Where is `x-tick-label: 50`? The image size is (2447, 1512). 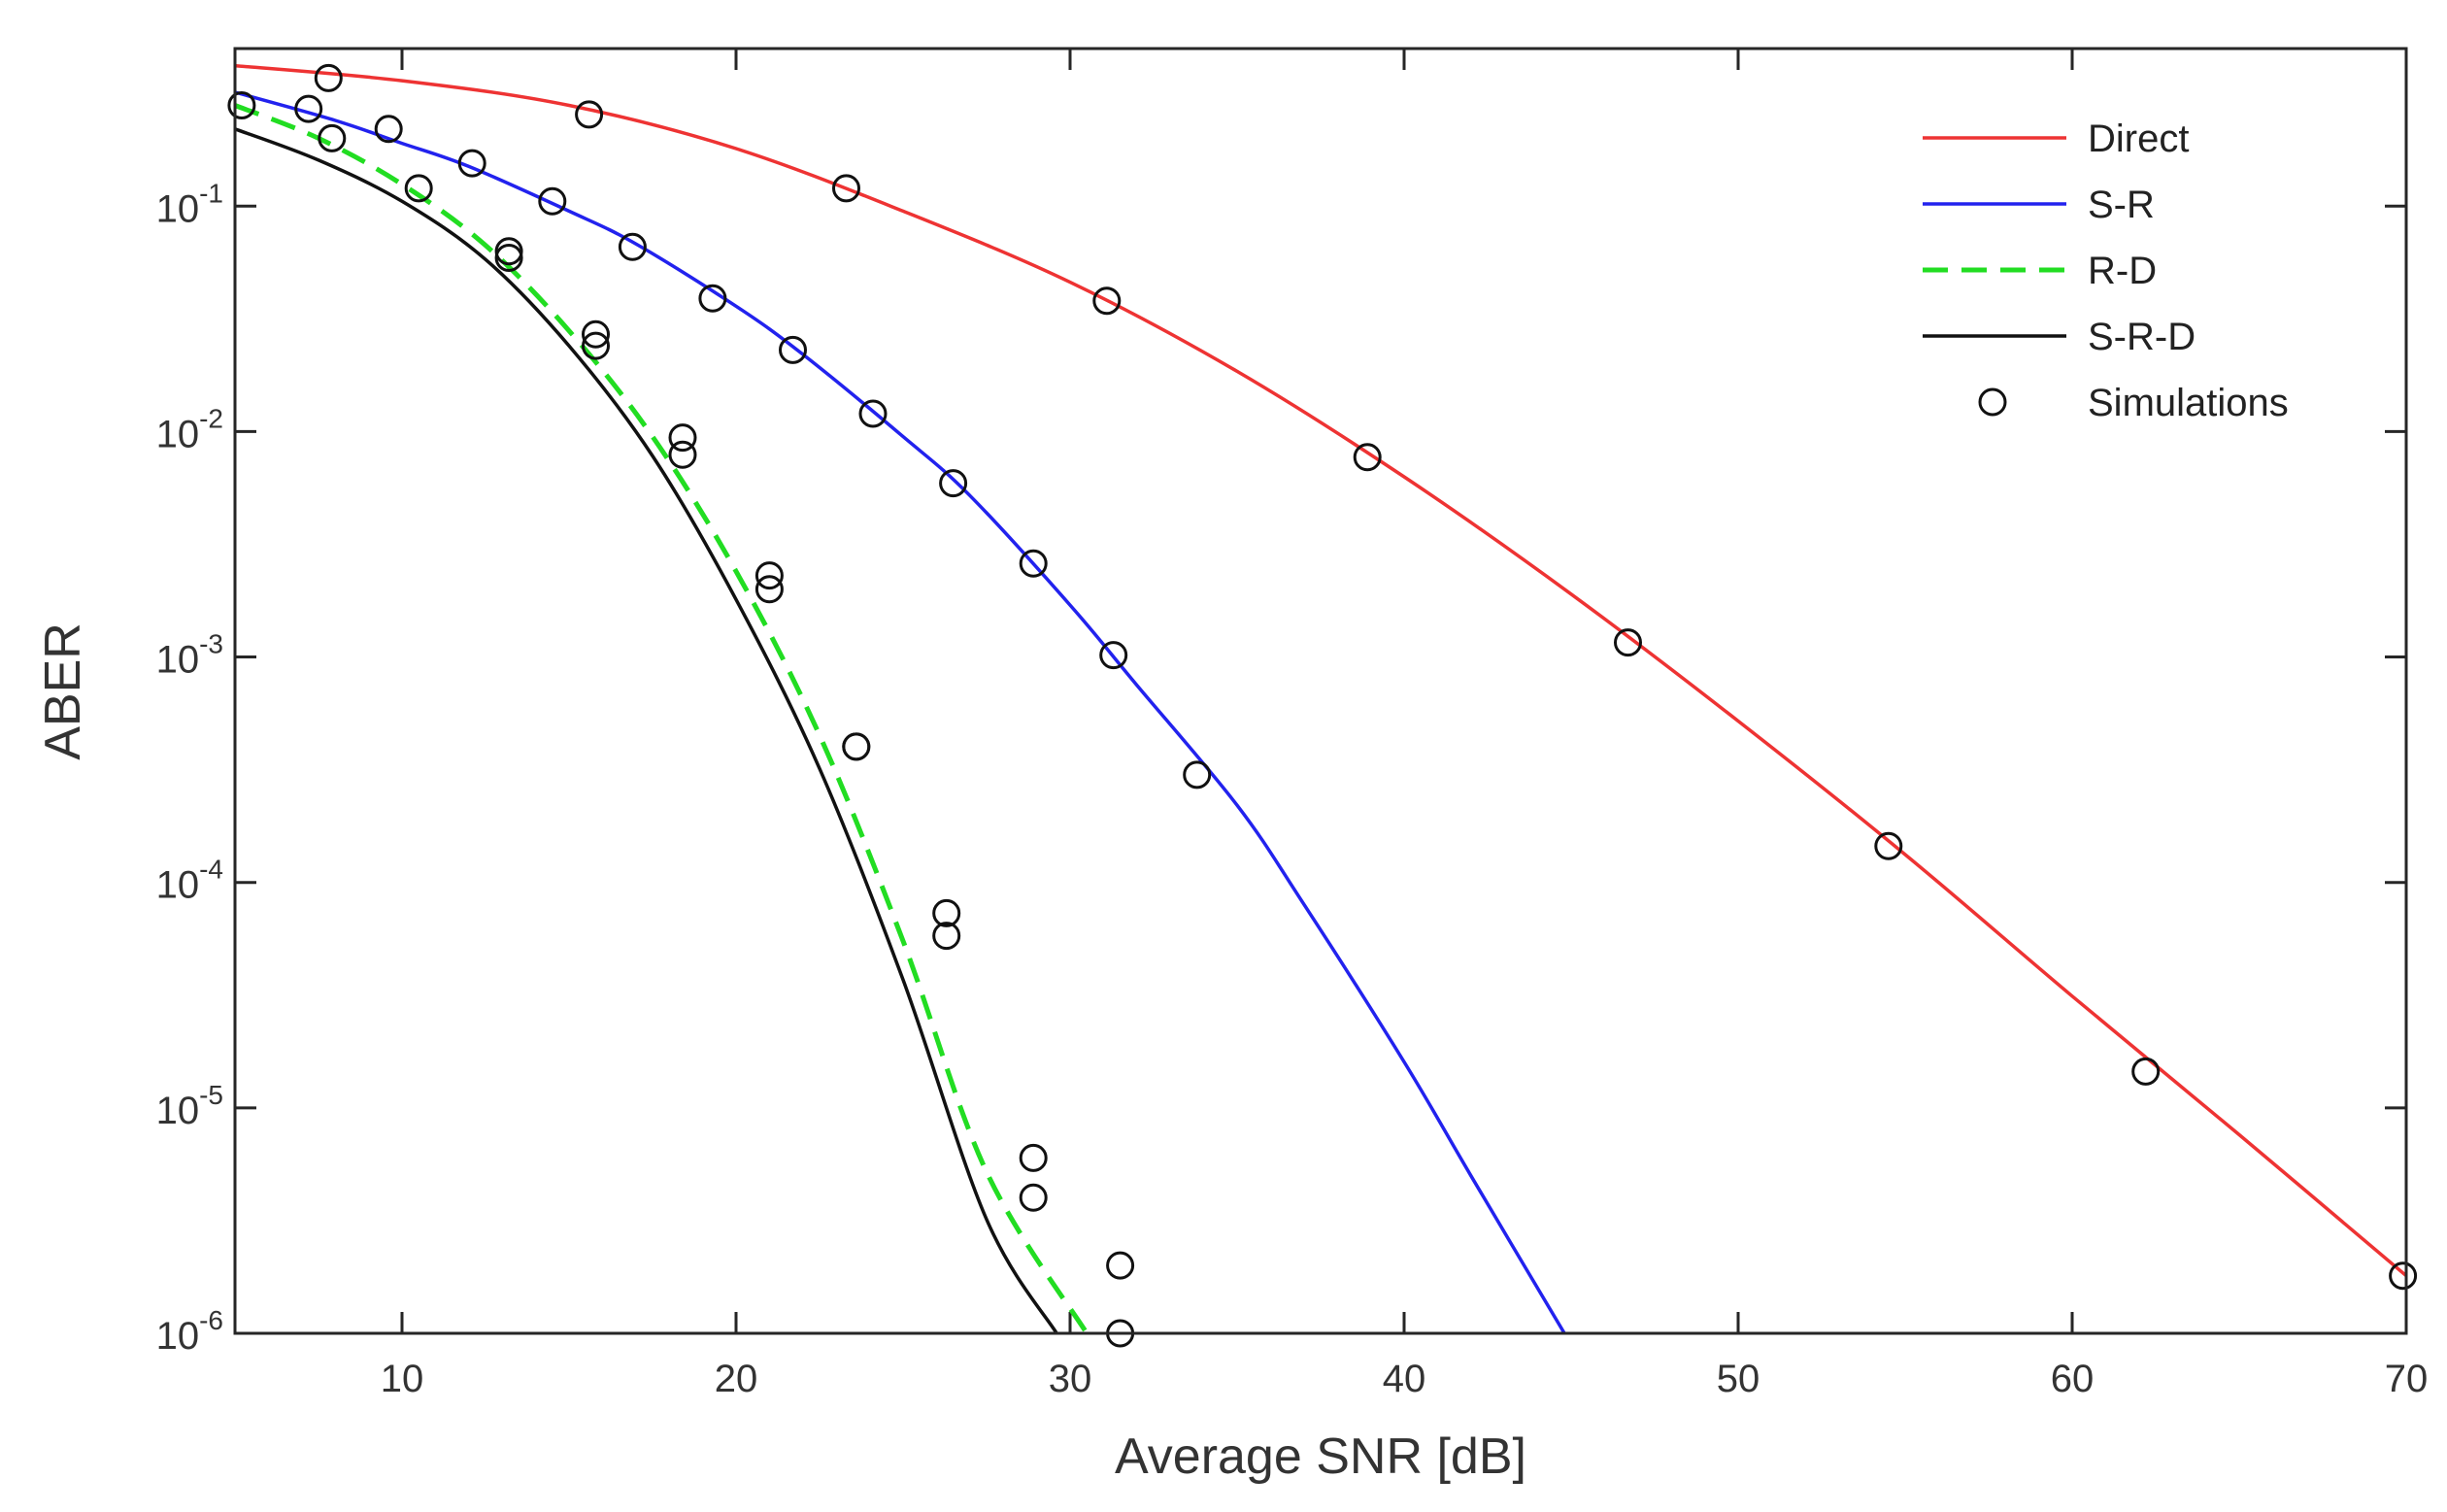
x-tick-label: 50 is located at coordinates (1739, 1379).